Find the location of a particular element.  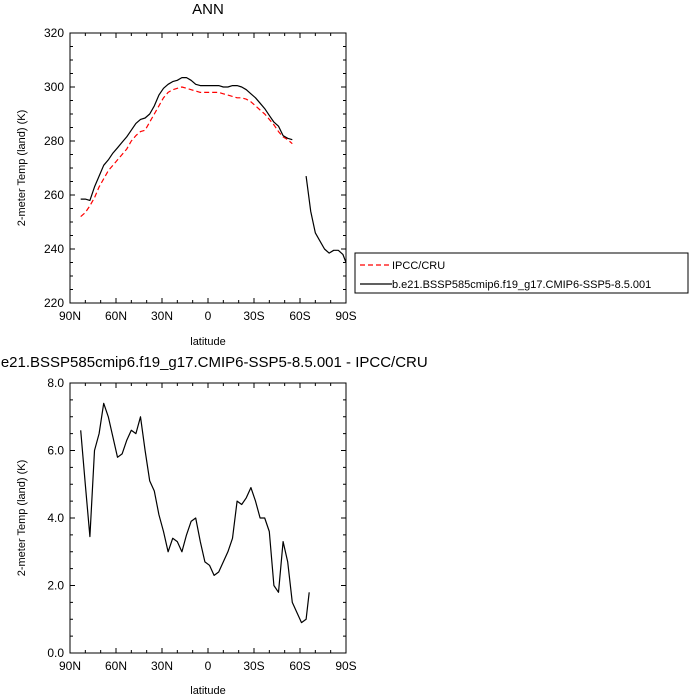

y-tick-label: 6.0 is located at coordinates (55, 451).